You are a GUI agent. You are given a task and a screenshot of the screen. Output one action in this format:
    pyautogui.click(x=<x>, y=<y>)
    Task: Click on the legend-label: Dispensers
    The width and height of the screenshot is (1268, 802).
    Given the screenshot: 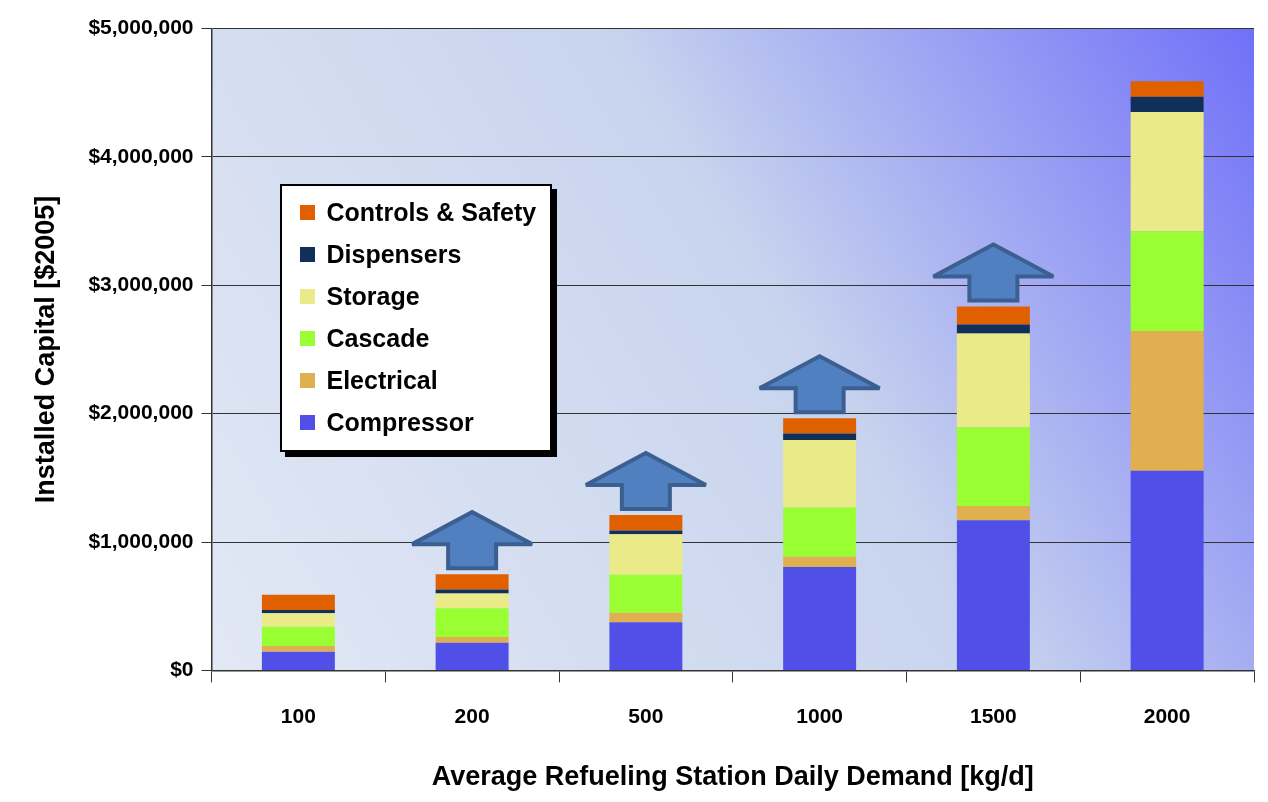 What is the action you would take?
    pyautogui.click(x=394, y=255)
    